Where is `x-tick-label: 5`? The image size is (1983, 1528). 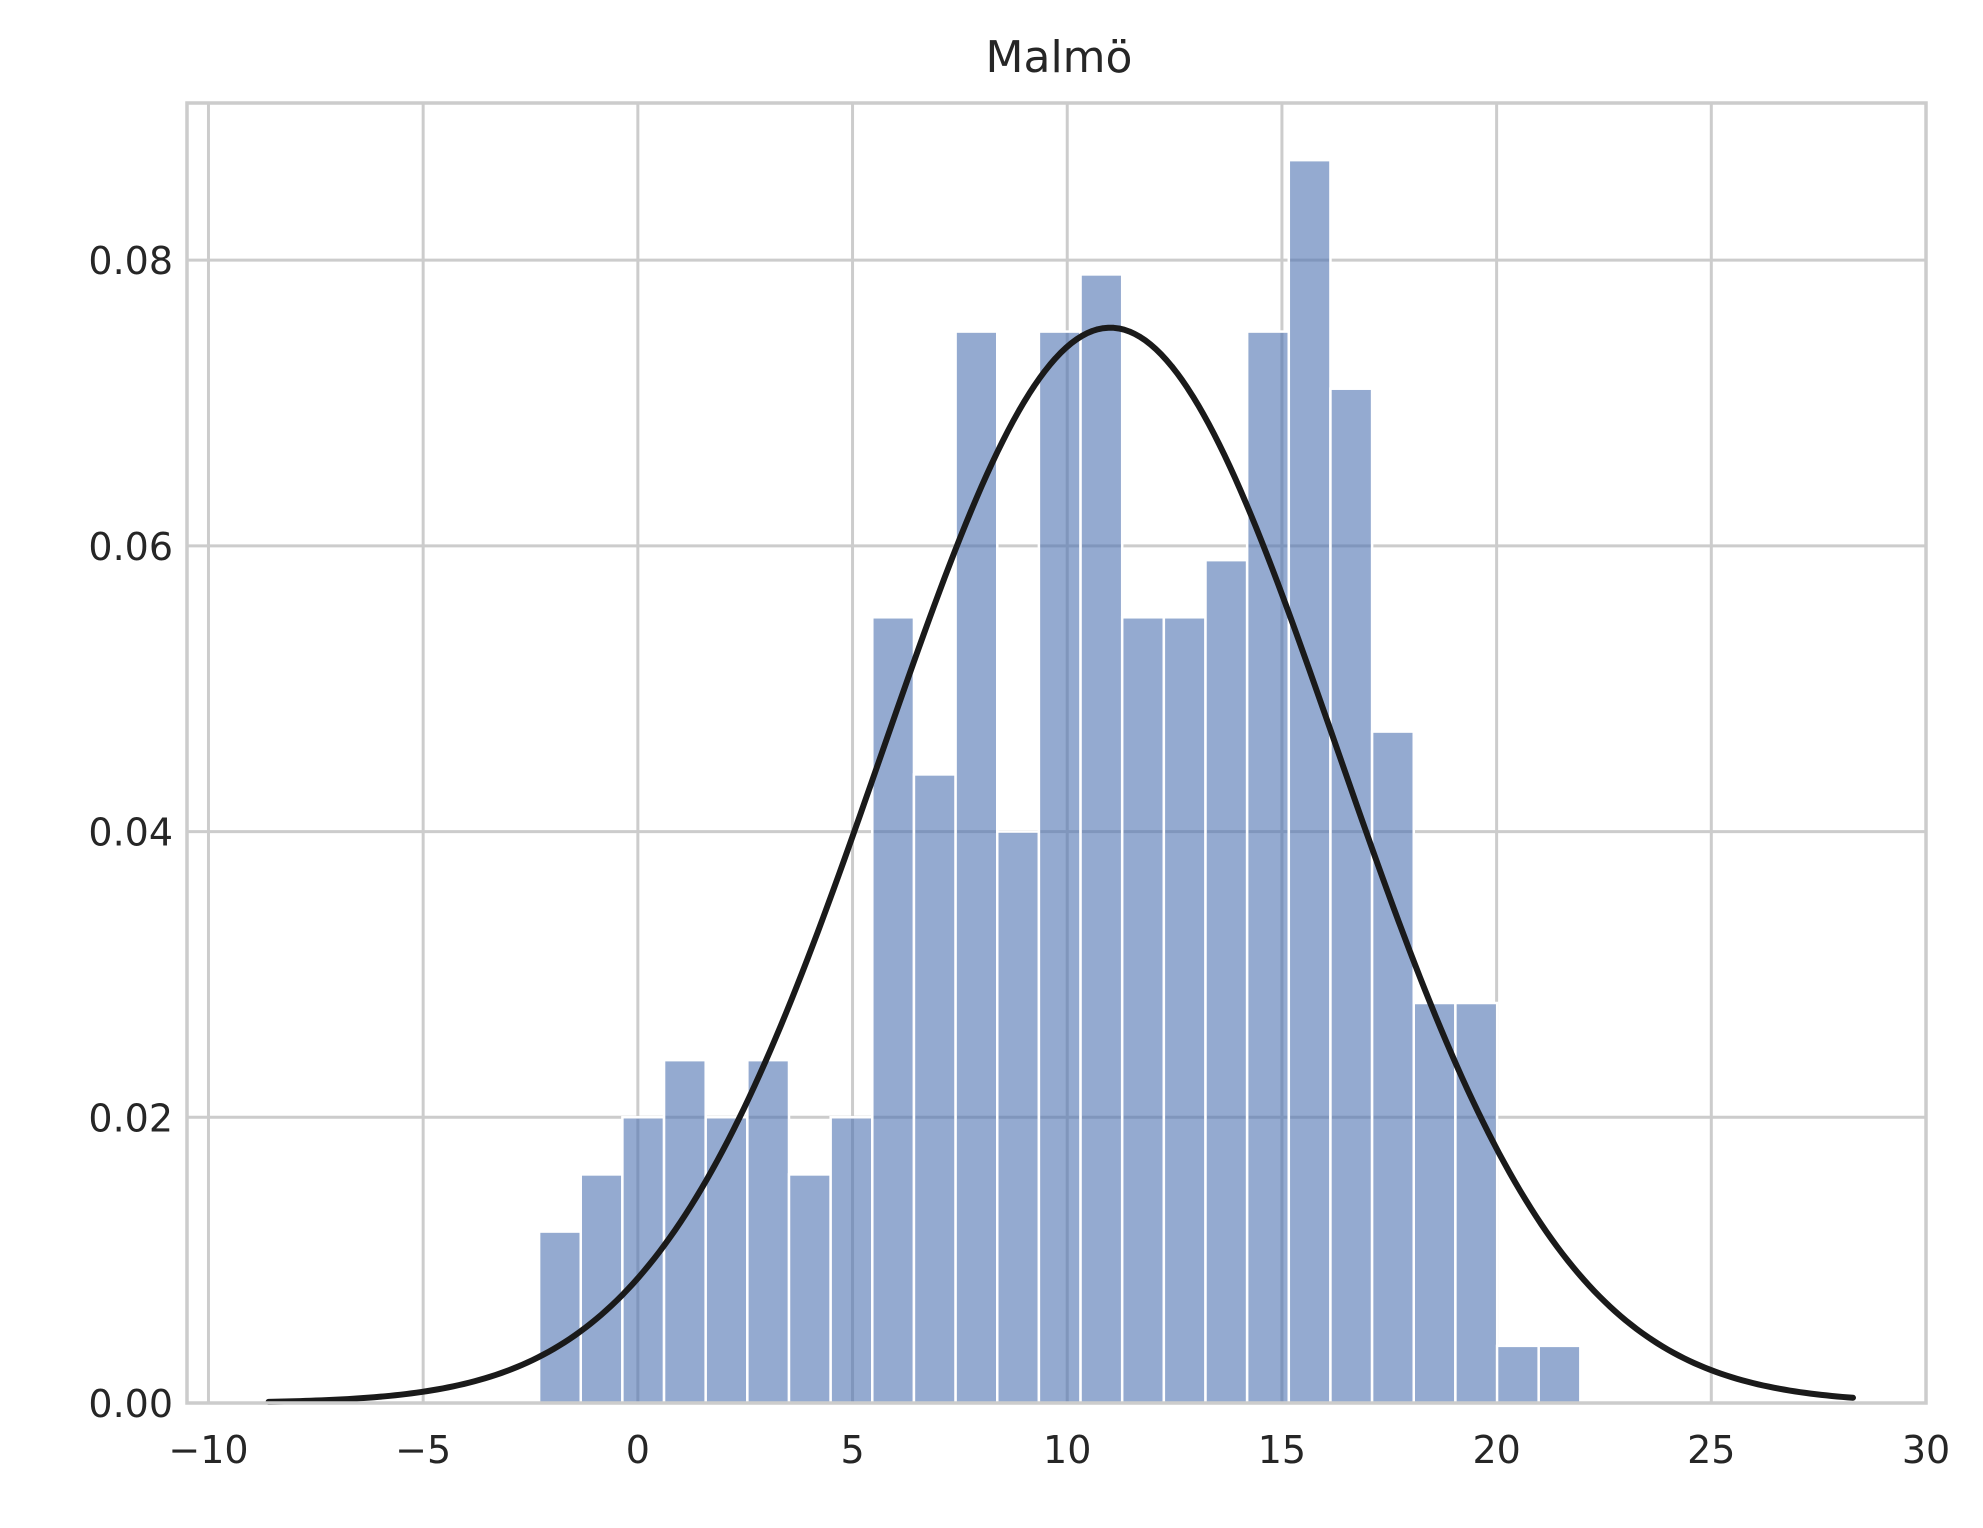 x-tick-label: 5 is located at coordinates (852, 1450).